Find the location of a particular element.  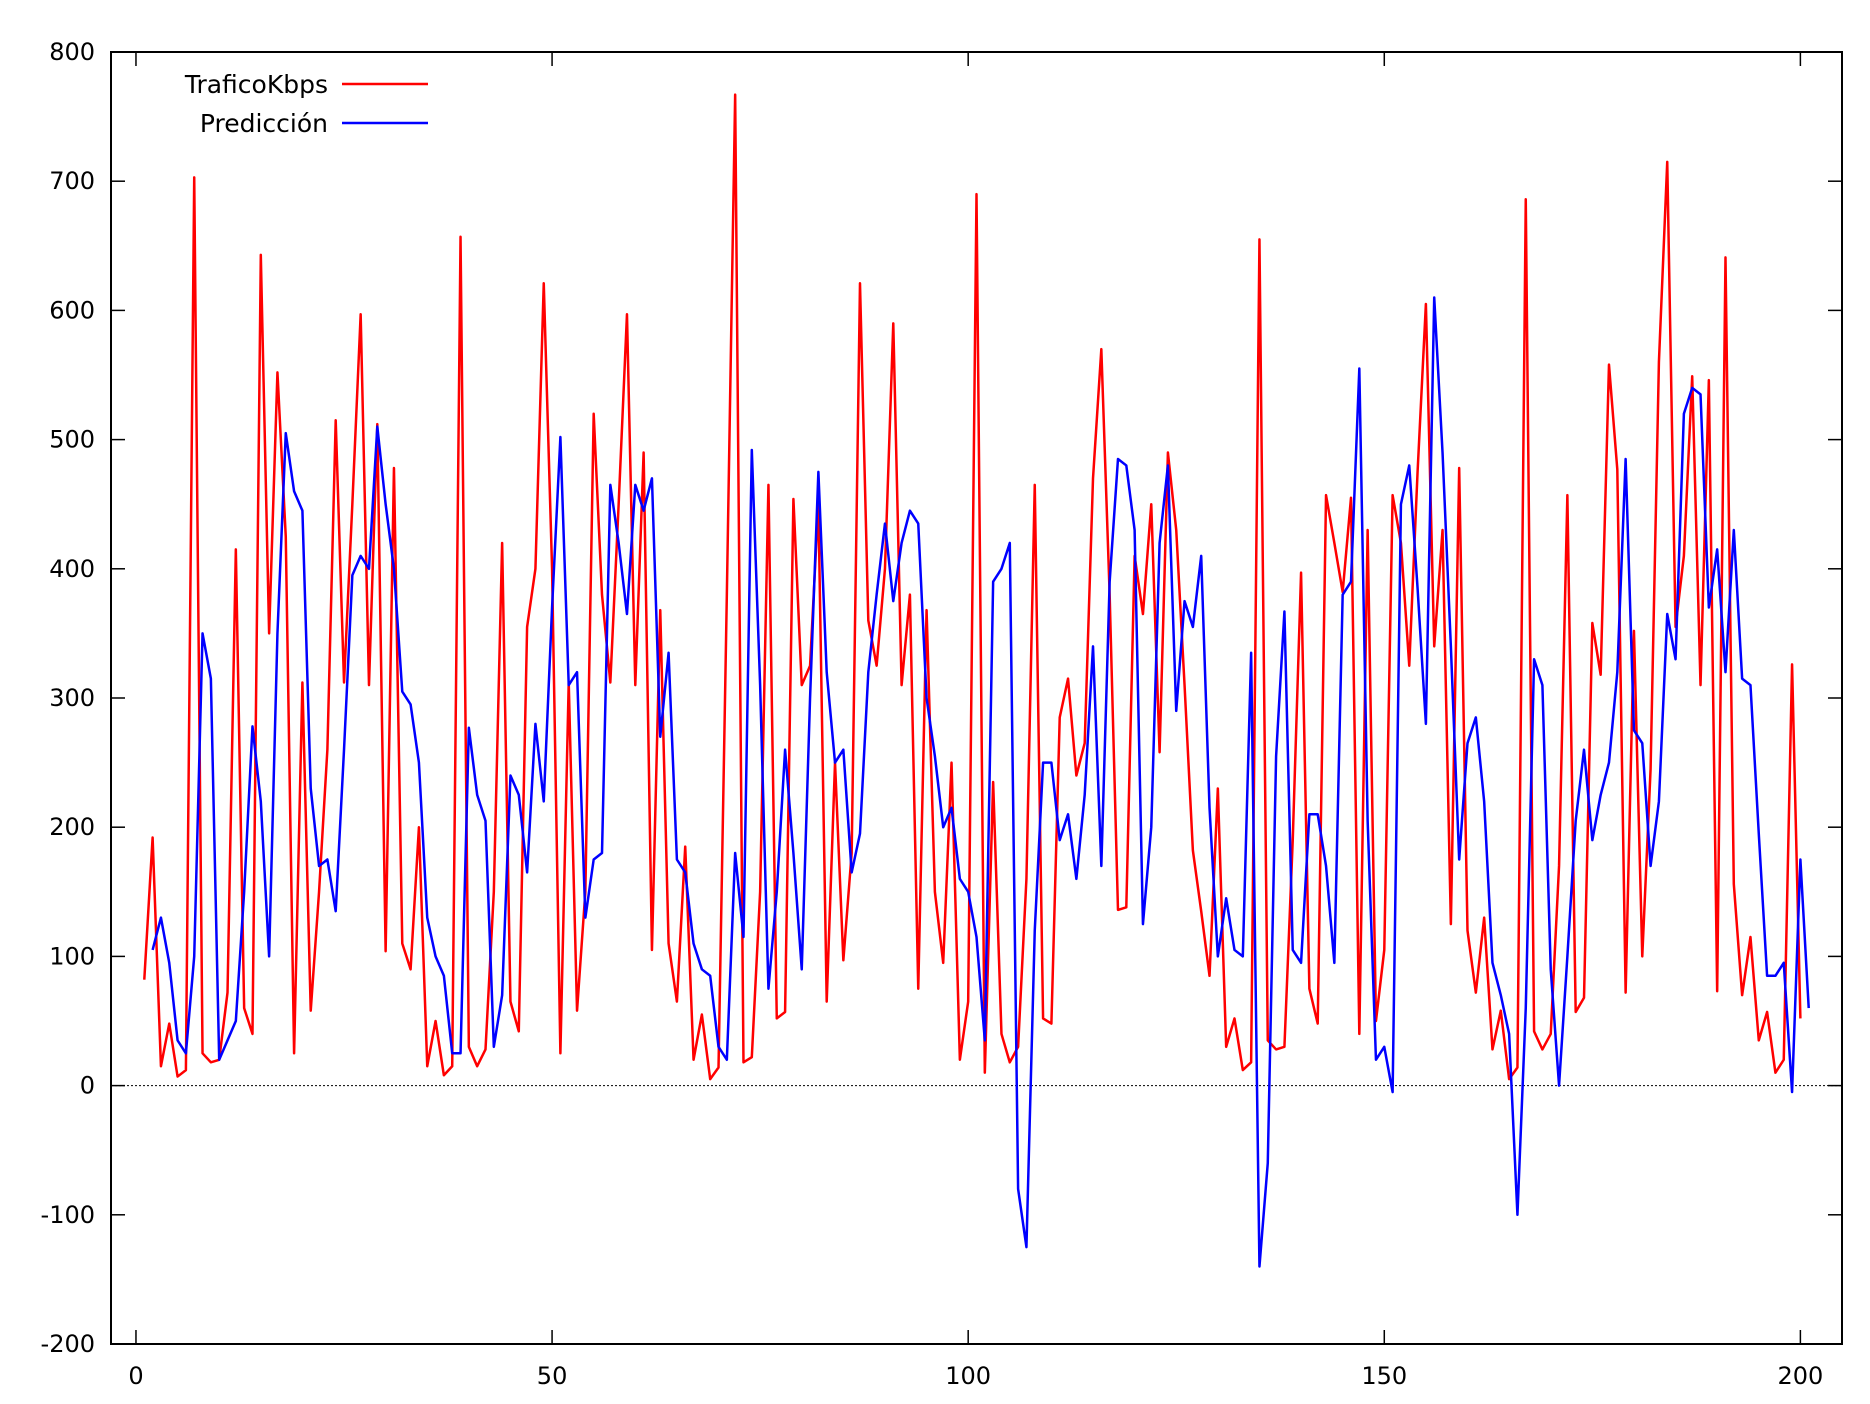

y-tick-label: 700 is located at coordinates (72, 181).